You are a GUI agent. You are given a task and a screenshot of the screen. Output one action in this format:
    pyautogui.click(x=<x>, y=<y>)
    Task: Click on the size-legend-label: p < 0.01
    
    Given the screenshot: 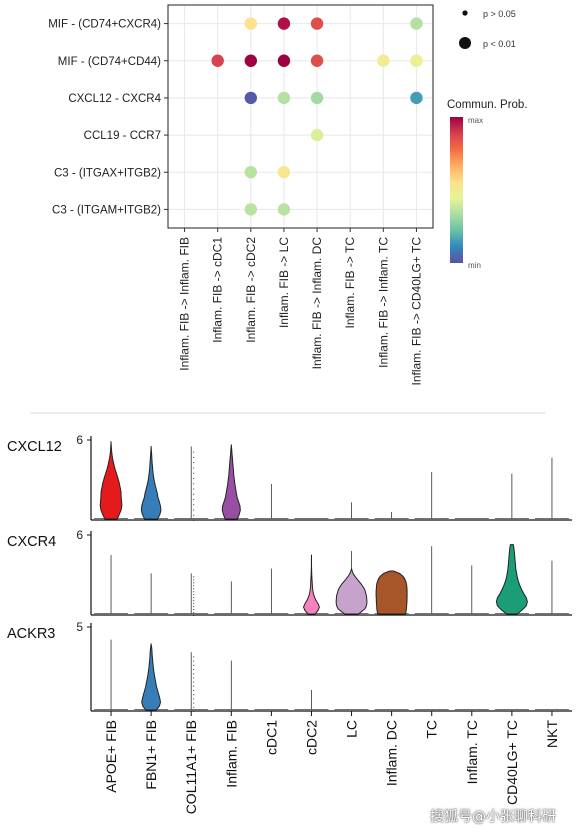 What is the action you would take?
    pyautogui.click(x=499, y=44)
    